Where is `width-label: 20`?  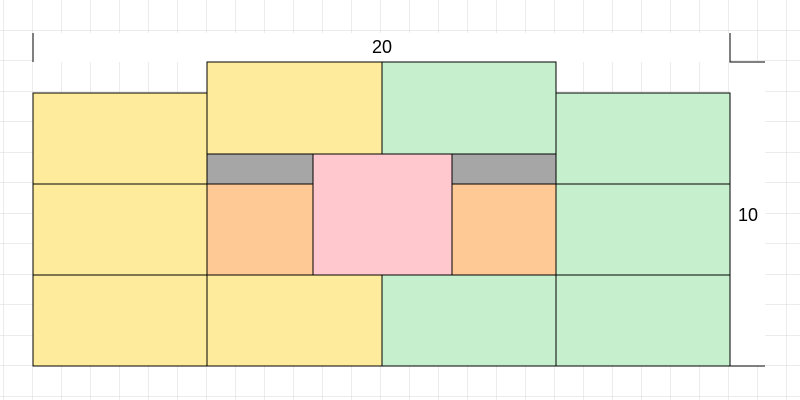
width-label: 20 is located at coordinates (382, 47).